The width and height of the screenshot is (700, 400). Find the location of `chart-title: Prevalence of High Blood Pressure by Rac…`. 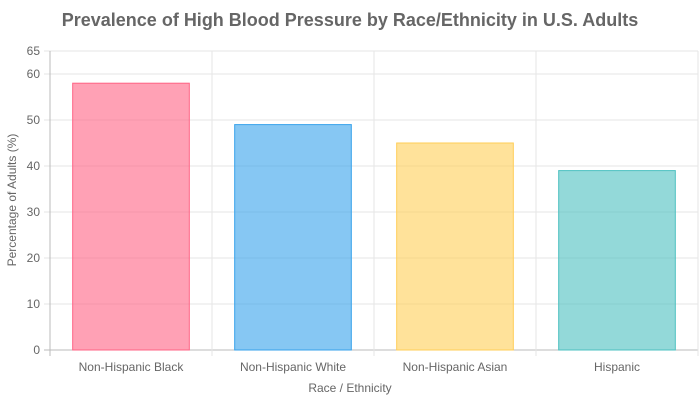

chart-title: Prevalence of High Blood Pressure by Rac… is located at coordinates (350, 20).